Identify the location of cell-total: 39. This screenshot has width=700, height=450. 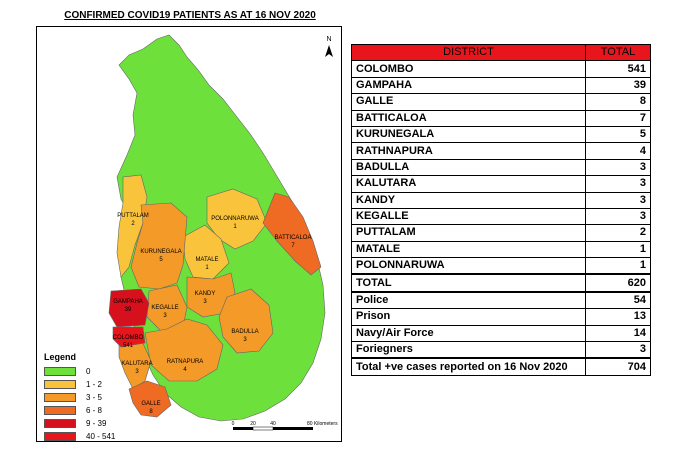
(618, 85).